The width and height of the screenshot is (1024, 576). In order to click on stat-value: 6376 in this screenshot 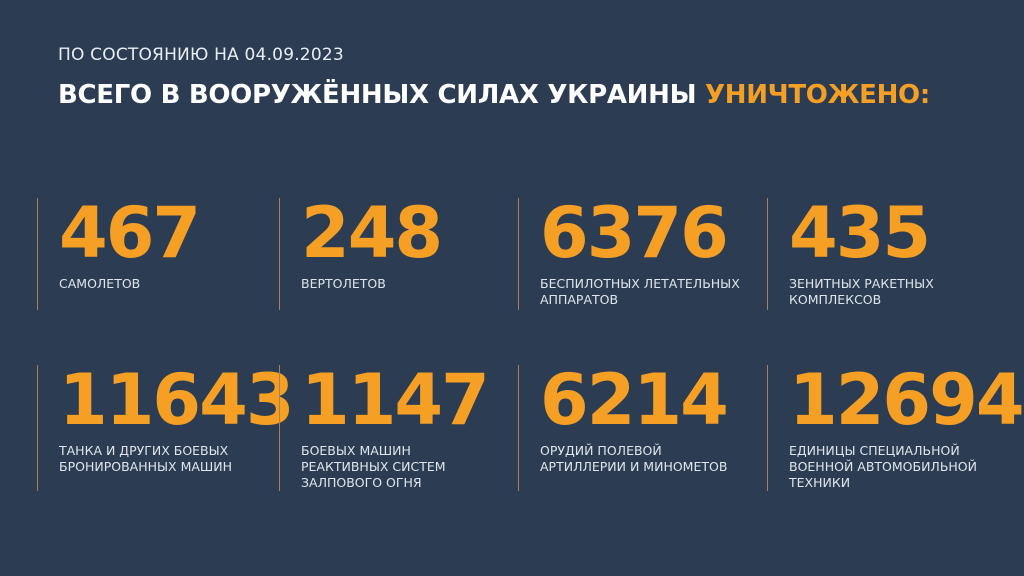, I will do `click(634, 233)`.